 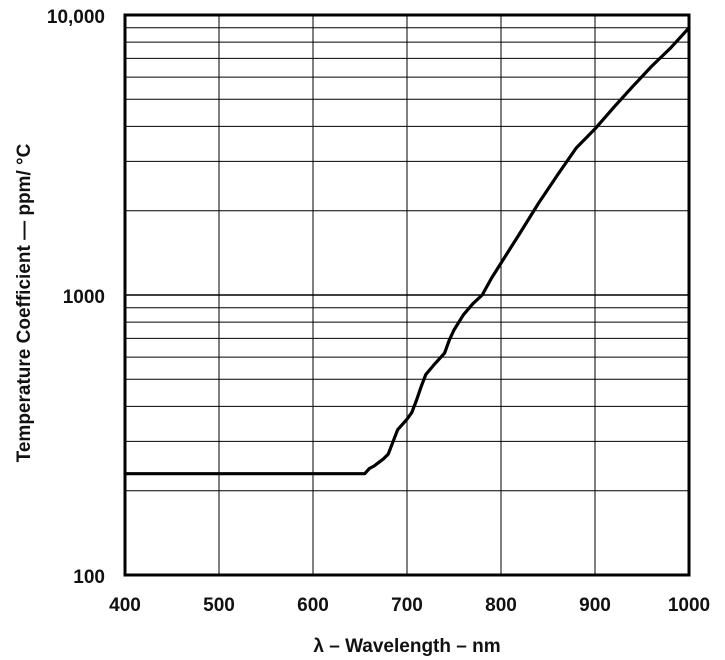 I want to click on y-tick-label: 1000, so click(x=84, y=297).